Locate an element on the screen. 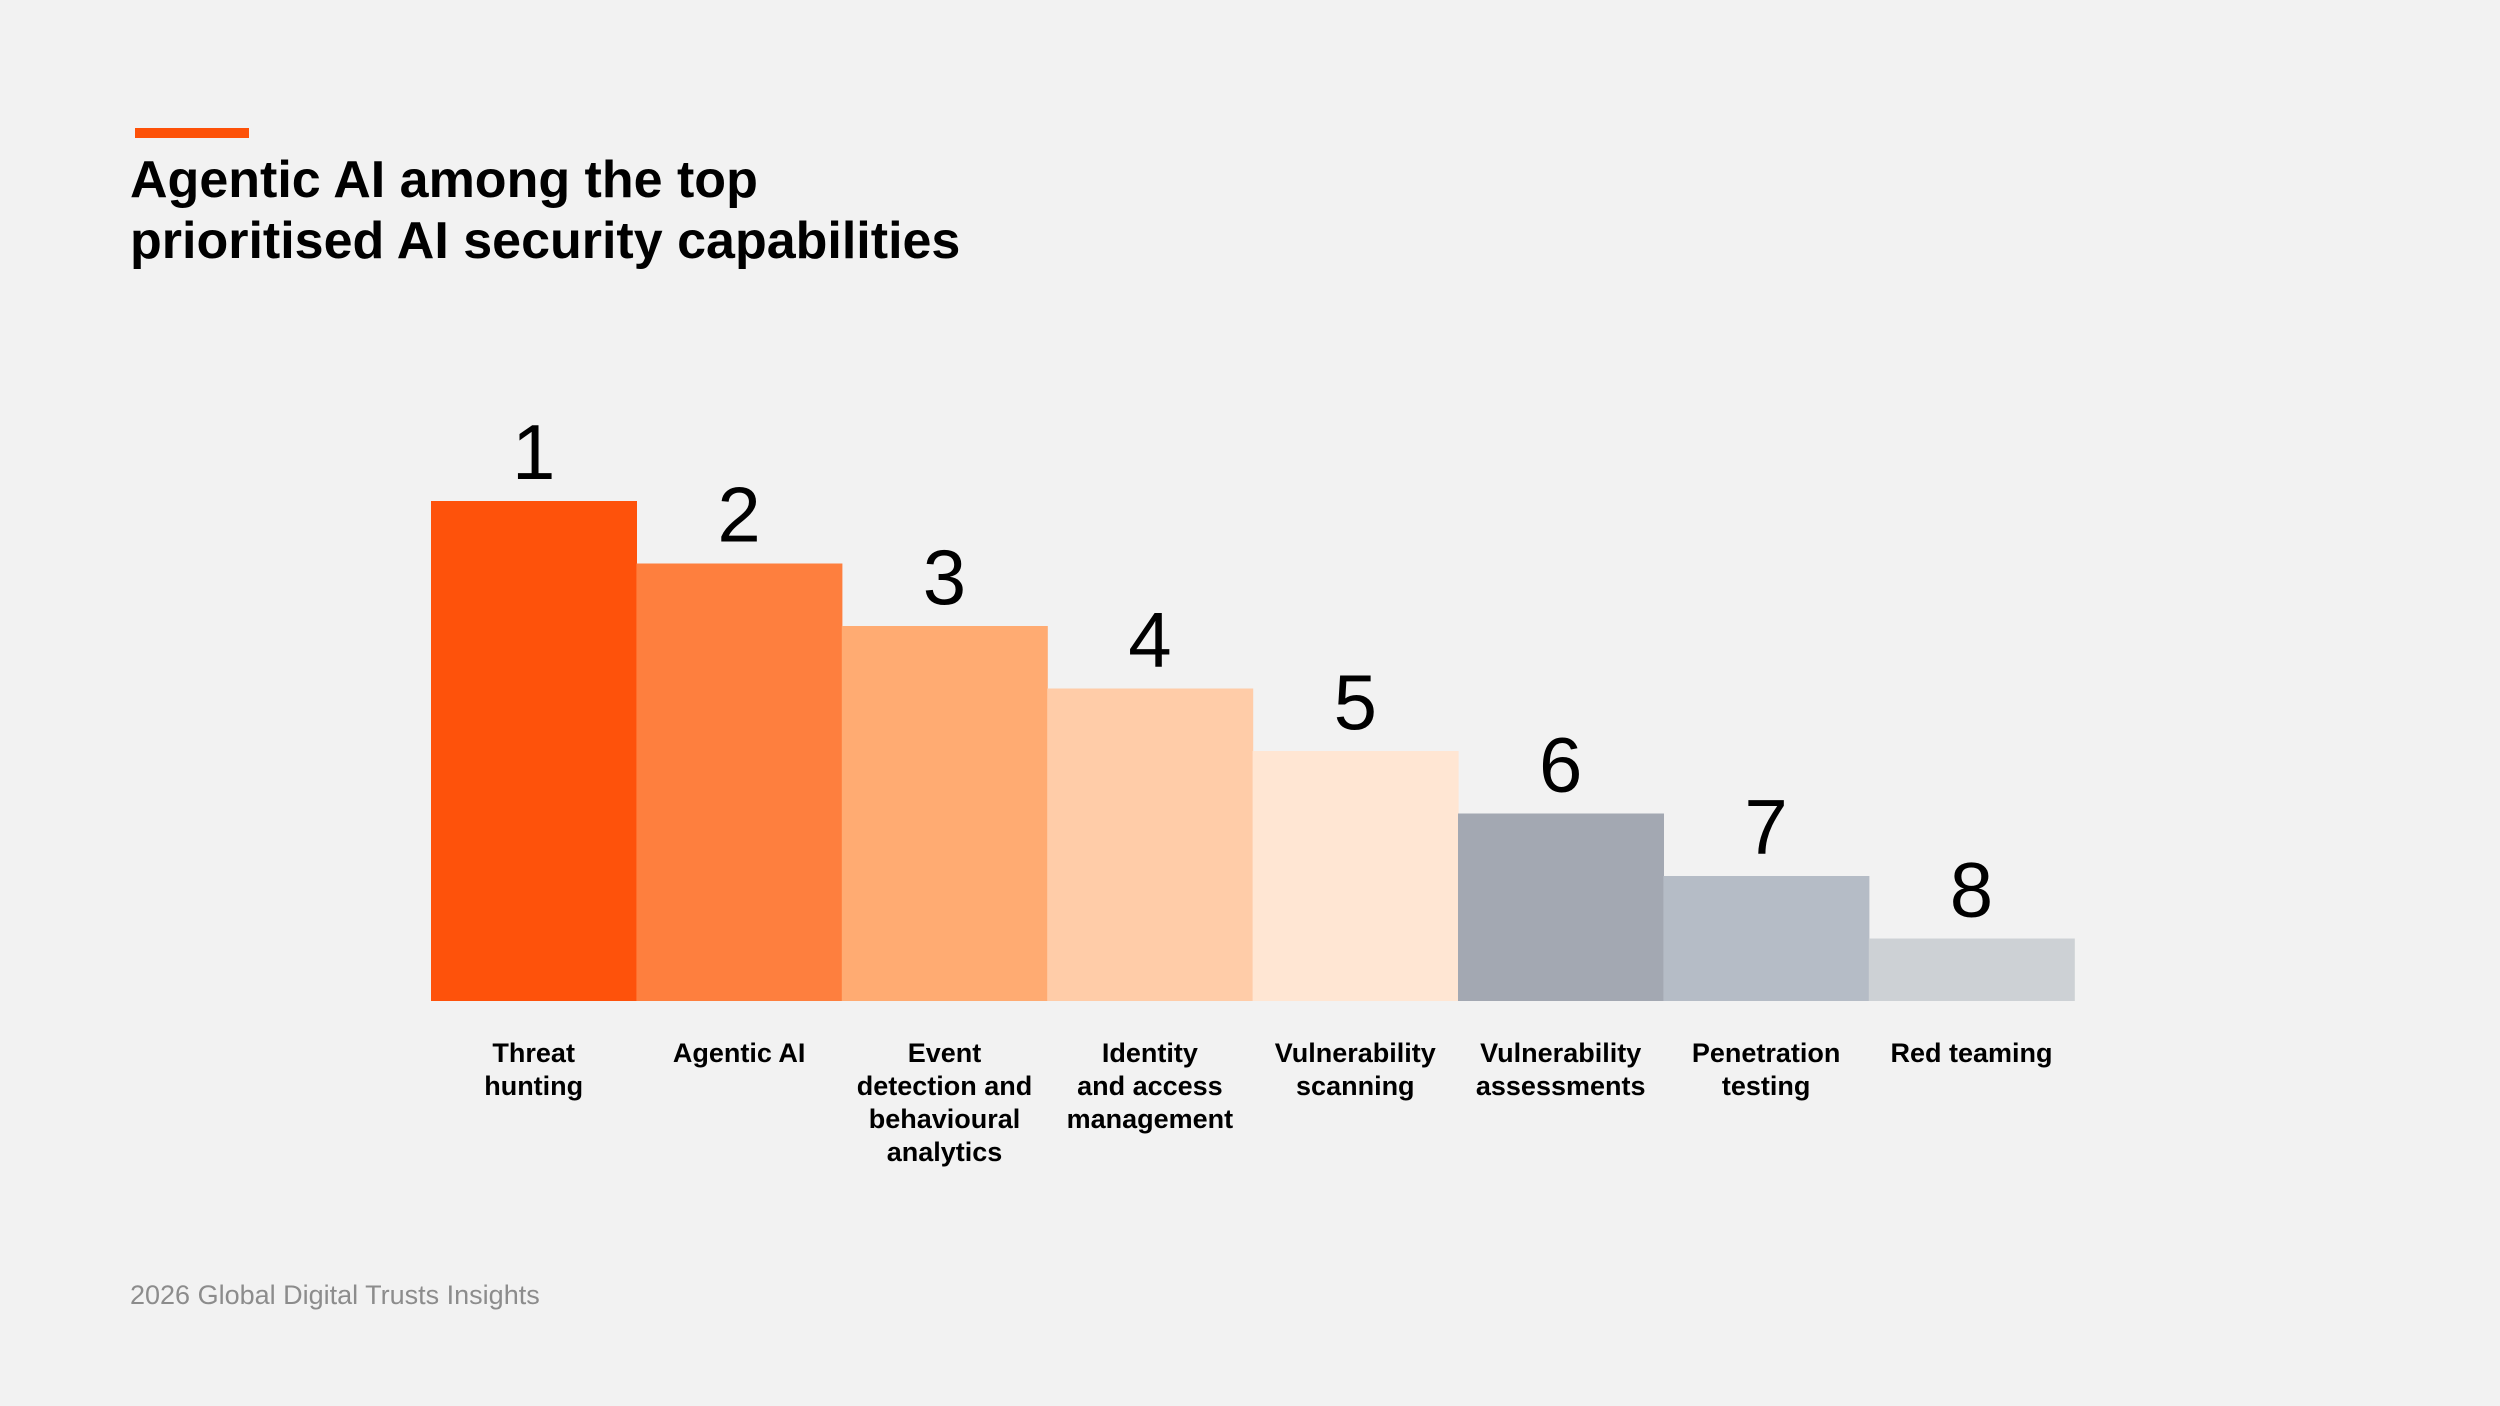 The height and width of the screenshot is (1406, 2500). category-label-line: detection and is located at coordinates (945, 1086).